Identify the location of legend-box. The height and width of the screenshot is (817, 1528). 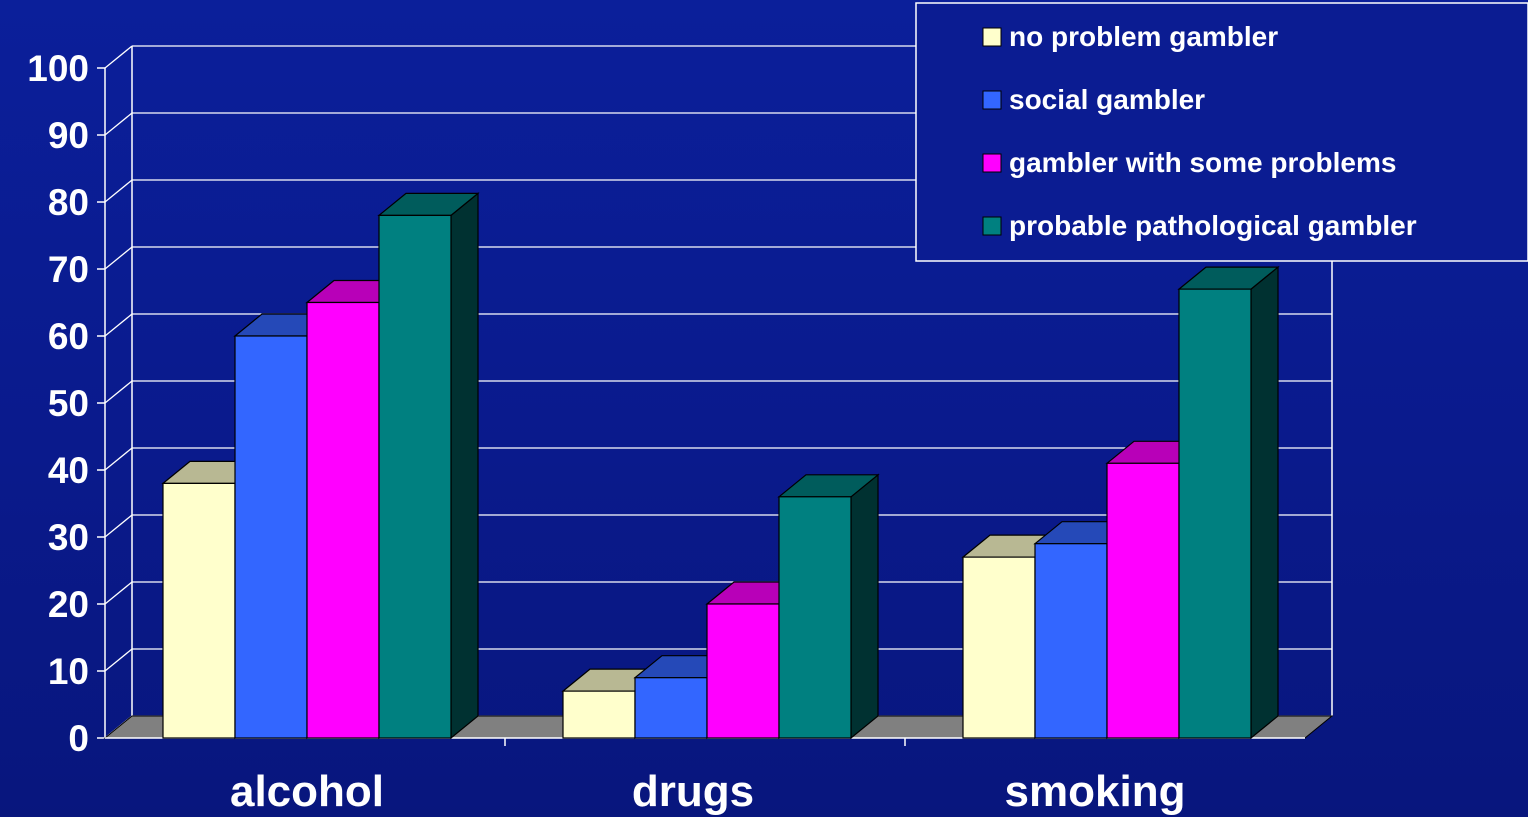
(1221, 132).